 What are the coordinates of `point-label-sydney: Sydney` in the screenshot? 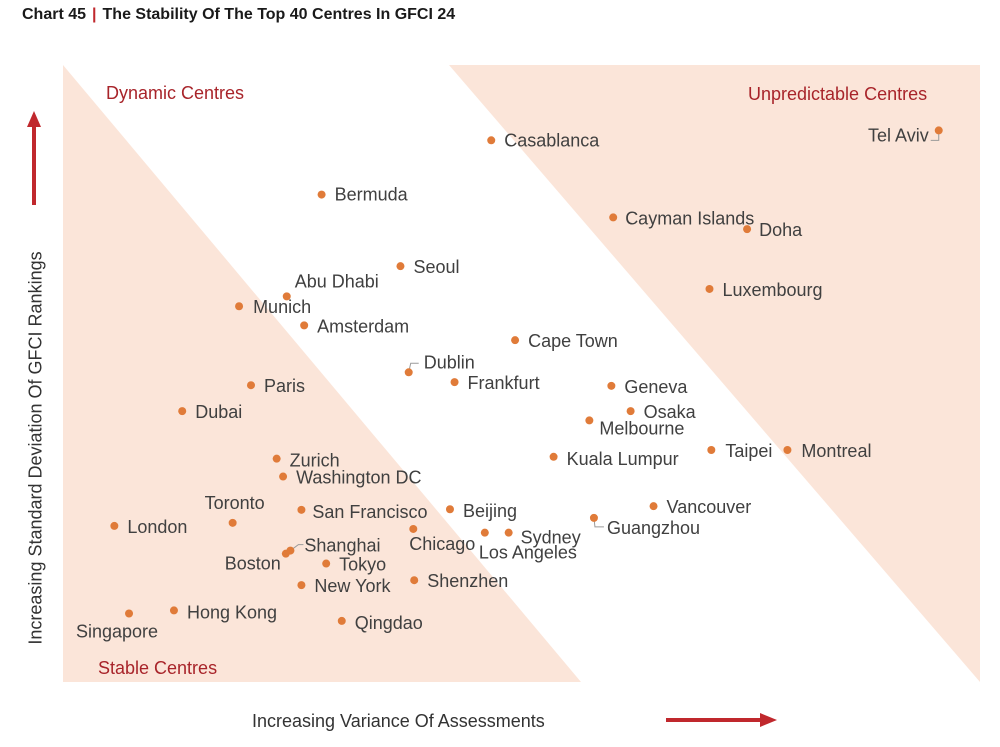 It's located at (551, 538).